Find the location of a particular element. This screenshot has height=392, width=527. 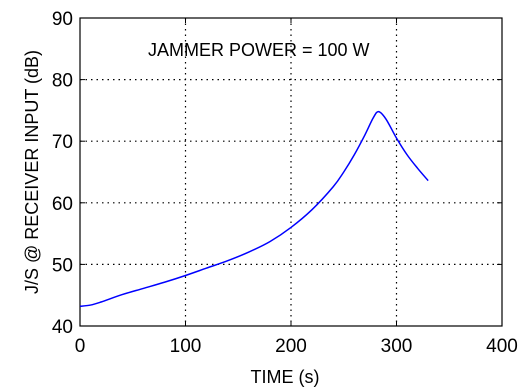

x-tick-label: 400 is located at coordinates (502, 346).